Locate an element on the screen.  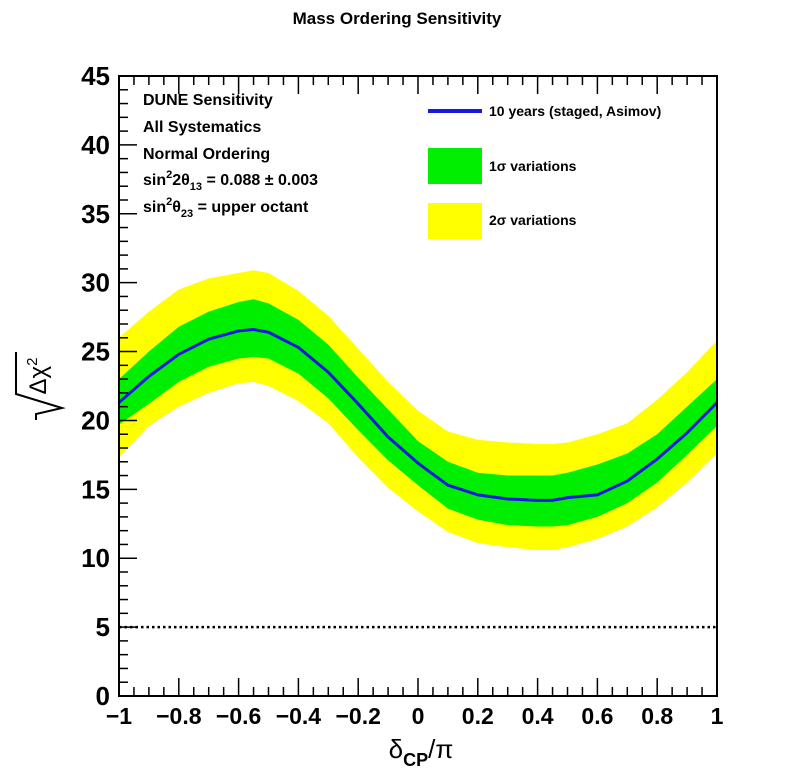
legend-2sigma-swatch is located at coordinates (455, 221).